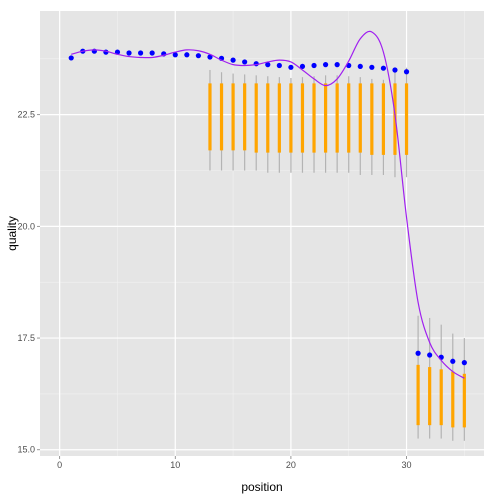 The image size is (500, 500). What do you see at coordinates (261, 487) in the screenshot?
I see `x-axis-title: position` at bounding box center [261, 487].